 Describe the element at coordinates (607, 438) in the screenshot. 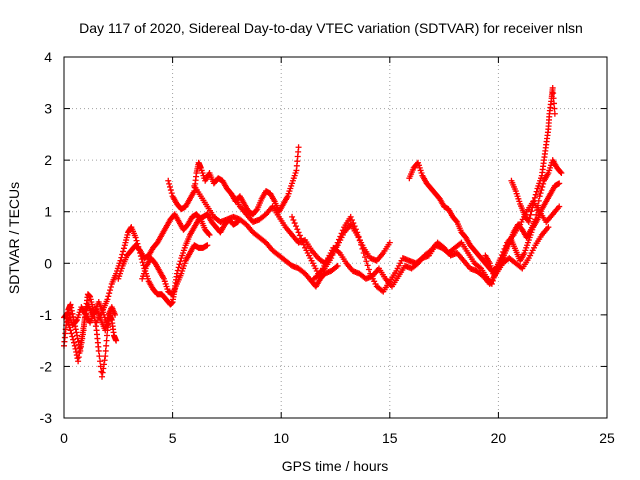

I see `x-tick-label: 25` at that location.